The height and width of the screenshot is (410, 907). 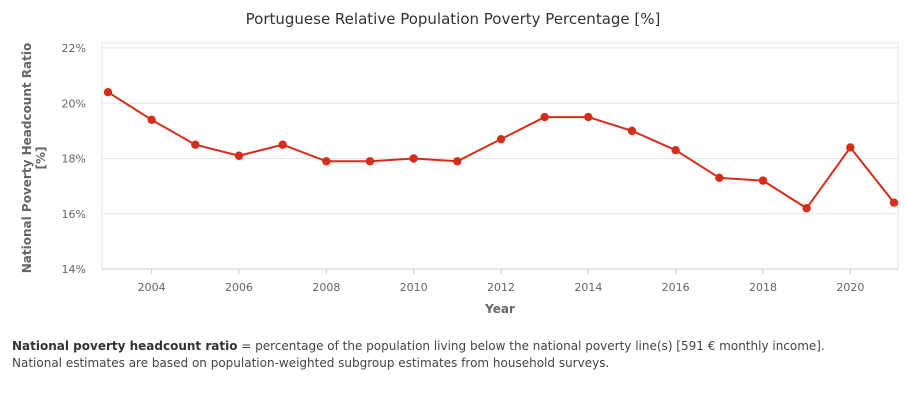 What do you see at coordinates (74, 103) in the screenshot?
I see `y-tick-label: 20%` at bounding box center [74, 103].